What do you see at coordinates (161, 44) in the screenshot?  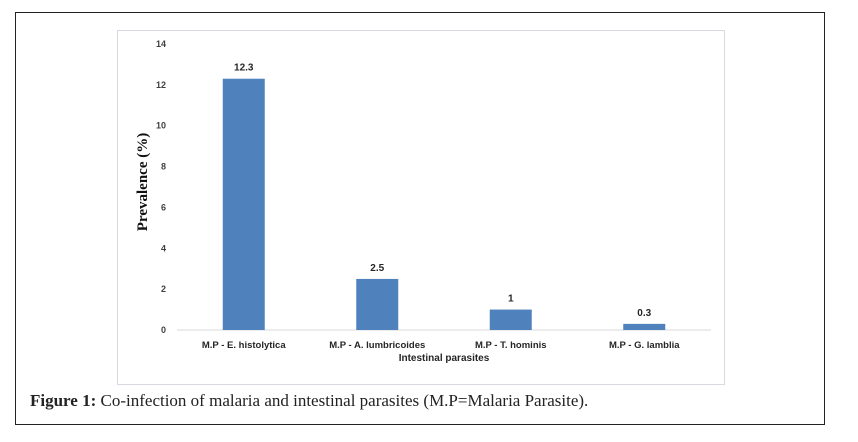 I see `y-tick-label: 14` at bounding box center [161, 44].